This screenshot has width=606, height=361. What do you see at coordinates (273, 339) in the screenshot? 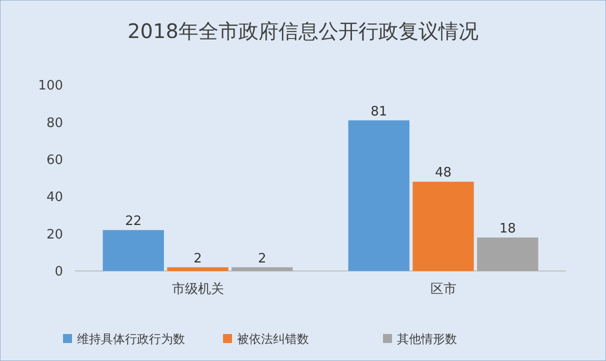
I see `legend-label: 被依法纠错数` at bounding box center [273, 339].